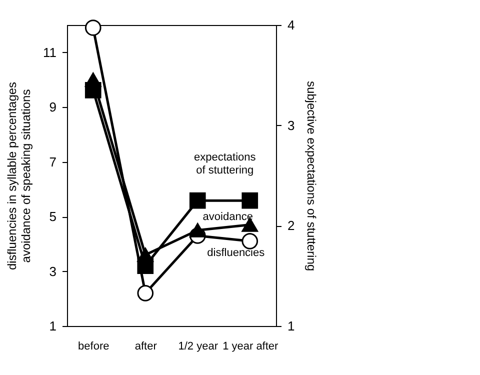 Image resolution: width=480 pixels, height=375 pixels. What do you see at coordinates (52, 162) in the screenshot?
I see `y-tick-label: 7` at bounding box center [52, 162].